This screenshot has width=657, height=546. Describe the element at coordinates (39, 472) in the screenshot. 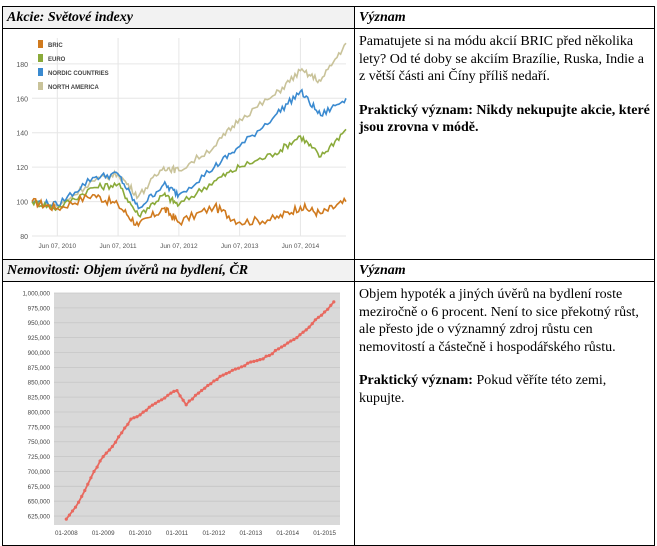

I see `y-tick-label: 700,000` at that location.